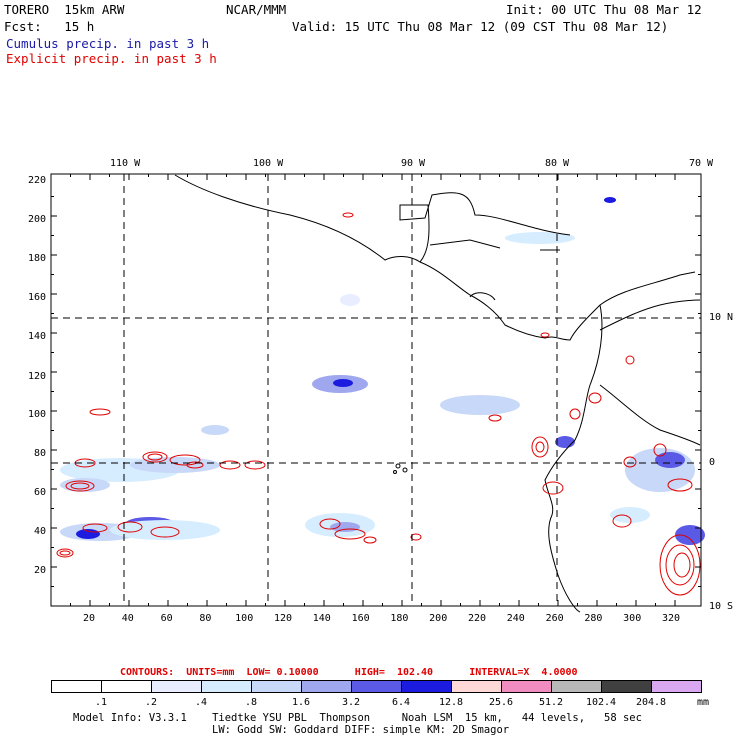  Describe the element at coordinates (413, 163) in the screenshot. I see `lon-label-90w: 90 W` at that location.